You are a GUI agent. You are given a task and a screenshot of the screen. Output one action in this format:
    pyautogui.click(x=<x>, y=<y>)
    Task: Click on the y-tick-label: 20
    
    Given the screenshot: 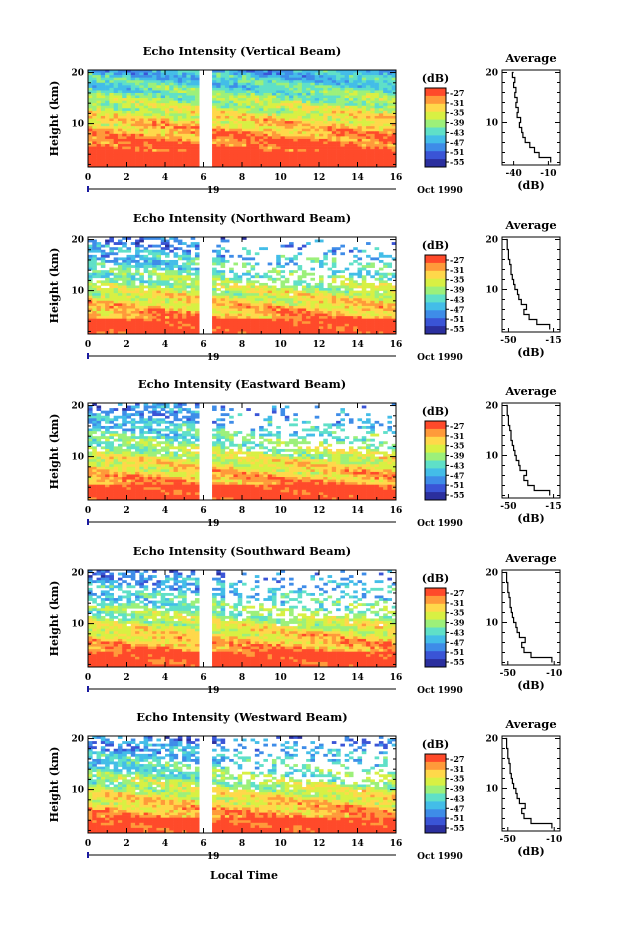 What is the action you would take?
    pyautogui.click(x=77, y=74)
    